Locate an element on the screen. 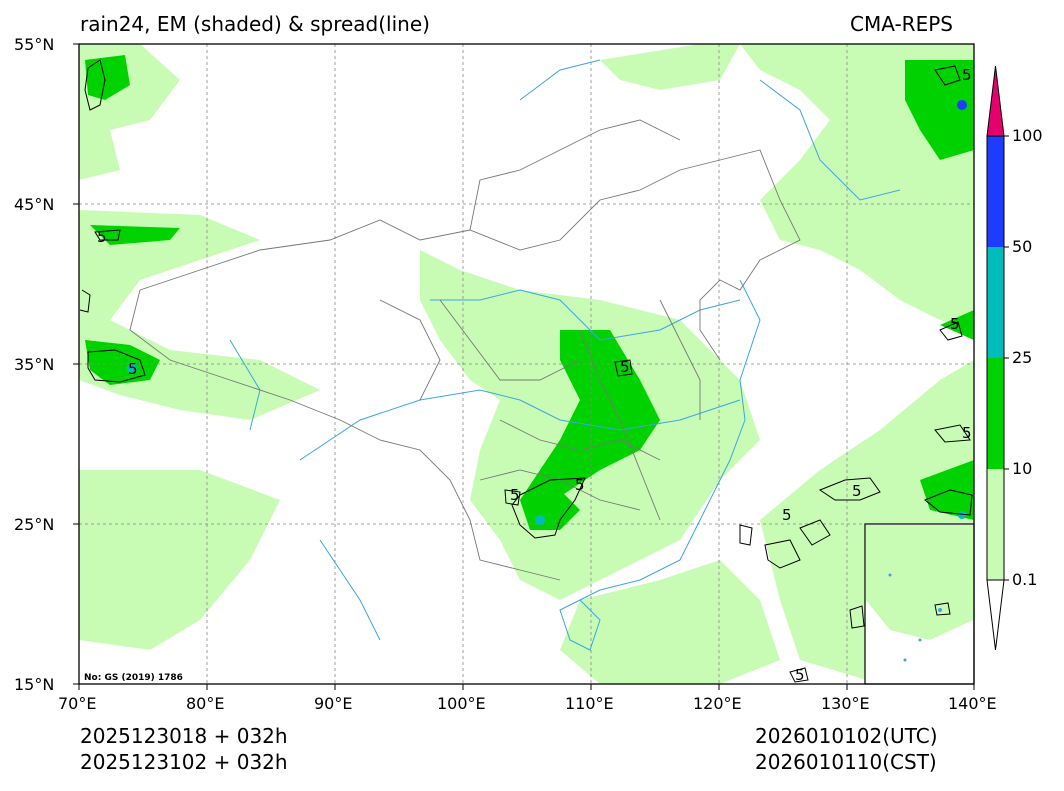 The image size is (1064, 791). rain-area-south-sea is located at coordinates (670, 622).